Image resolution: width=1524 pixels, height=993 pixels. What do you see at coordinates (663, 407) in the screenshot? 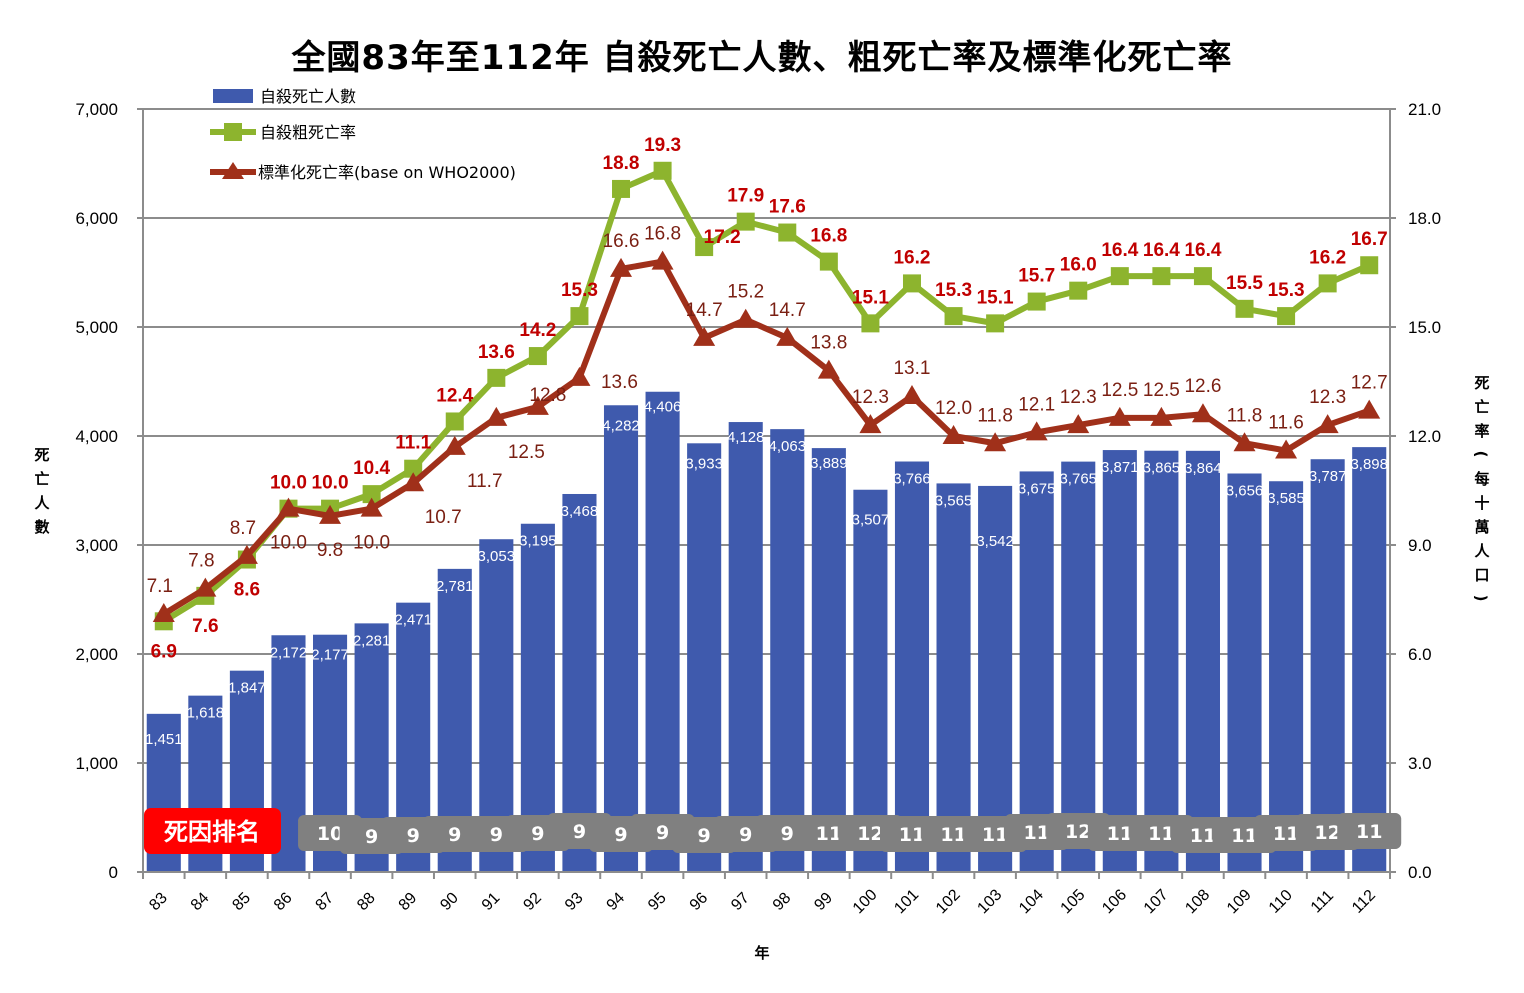
I see `bar-value-label: 4,406` at bounding box center [663, 407].